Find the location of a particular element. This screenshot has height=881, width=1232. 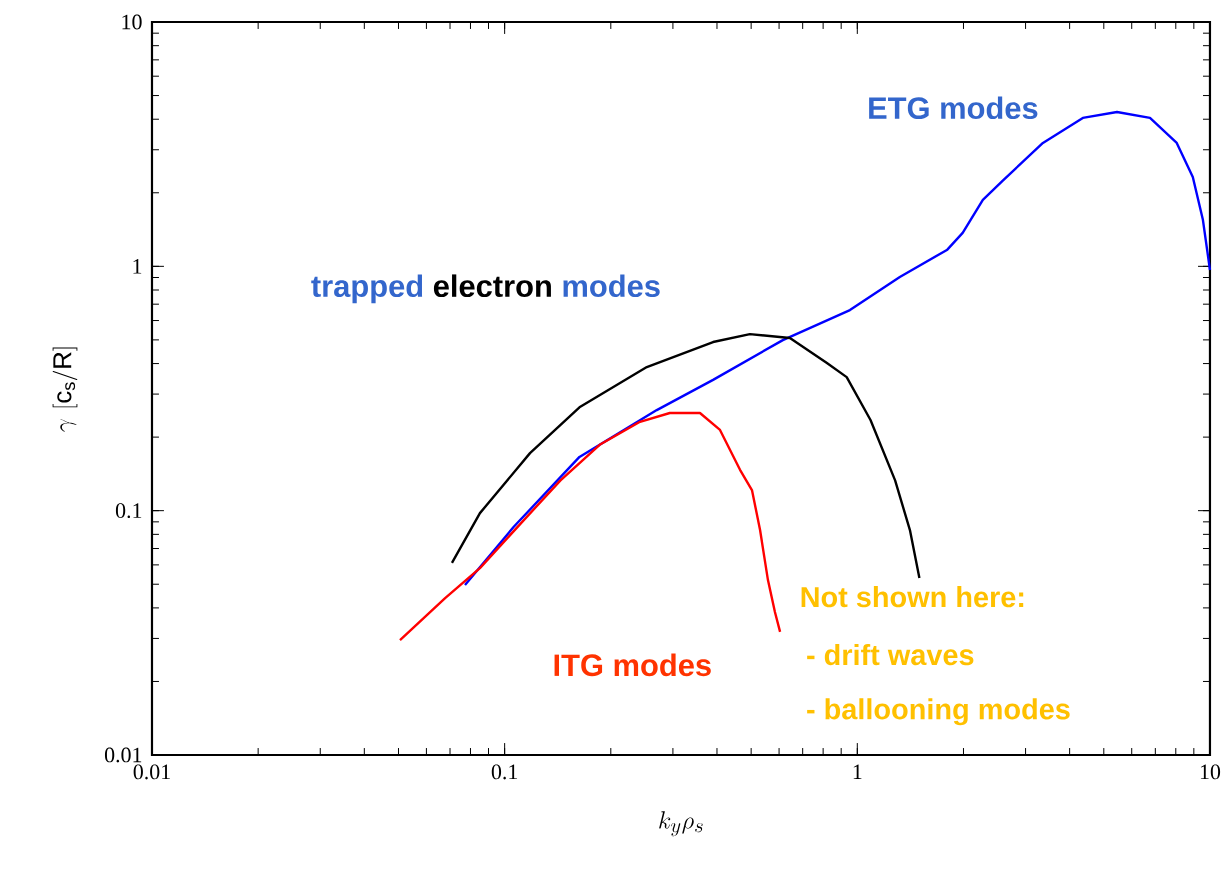

annotation: modes is located at coordinates (611, 286).